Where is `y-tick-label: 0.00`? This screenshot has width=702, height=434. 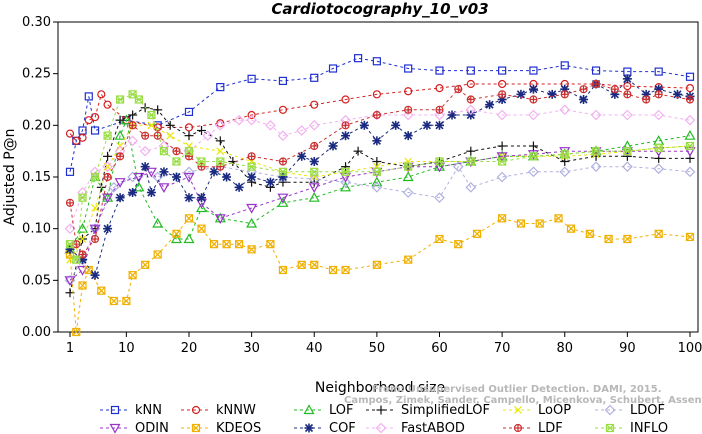 y-tick-label: 0.00 is located at coordinates (36, 332).